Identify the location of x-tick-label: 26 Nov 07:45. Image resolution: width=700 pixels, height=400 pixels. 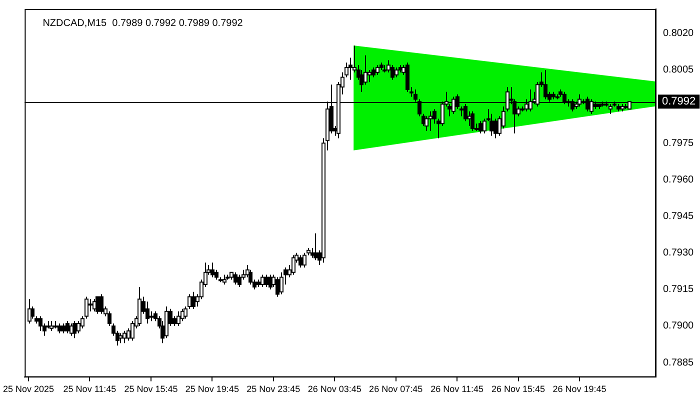
(396, 389).